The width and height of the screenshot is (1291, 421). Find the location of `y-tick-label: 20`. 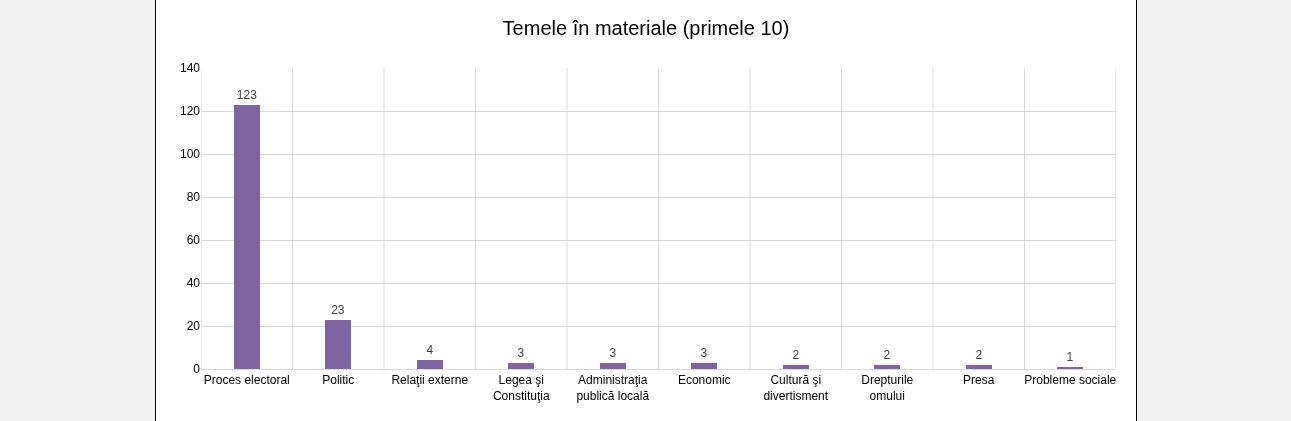

y-tick-label: 20 is located at coordinates (193, 326).